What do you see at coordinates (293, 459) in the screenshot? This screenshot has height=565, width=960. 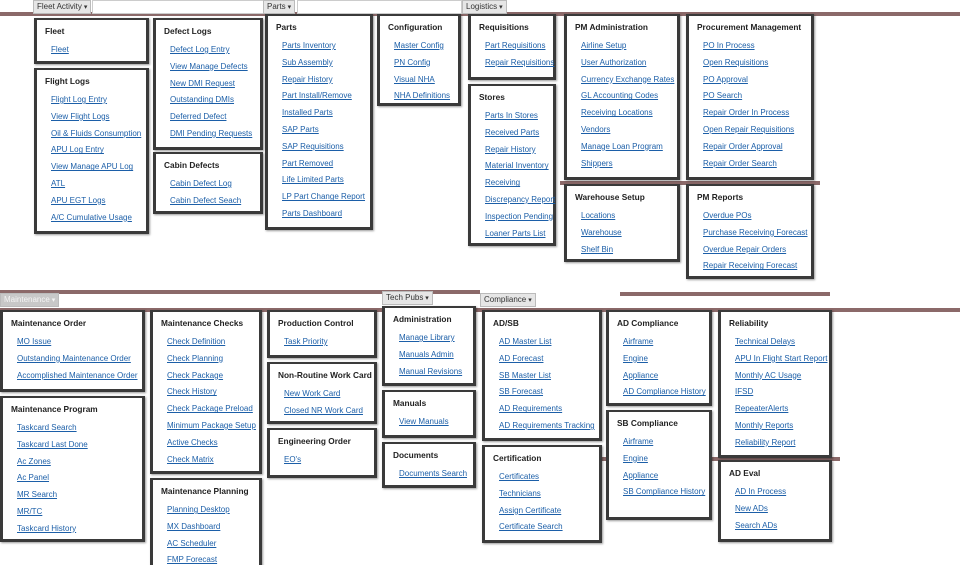 I see `menu-link: EO's` at bounding box center [293, 459].